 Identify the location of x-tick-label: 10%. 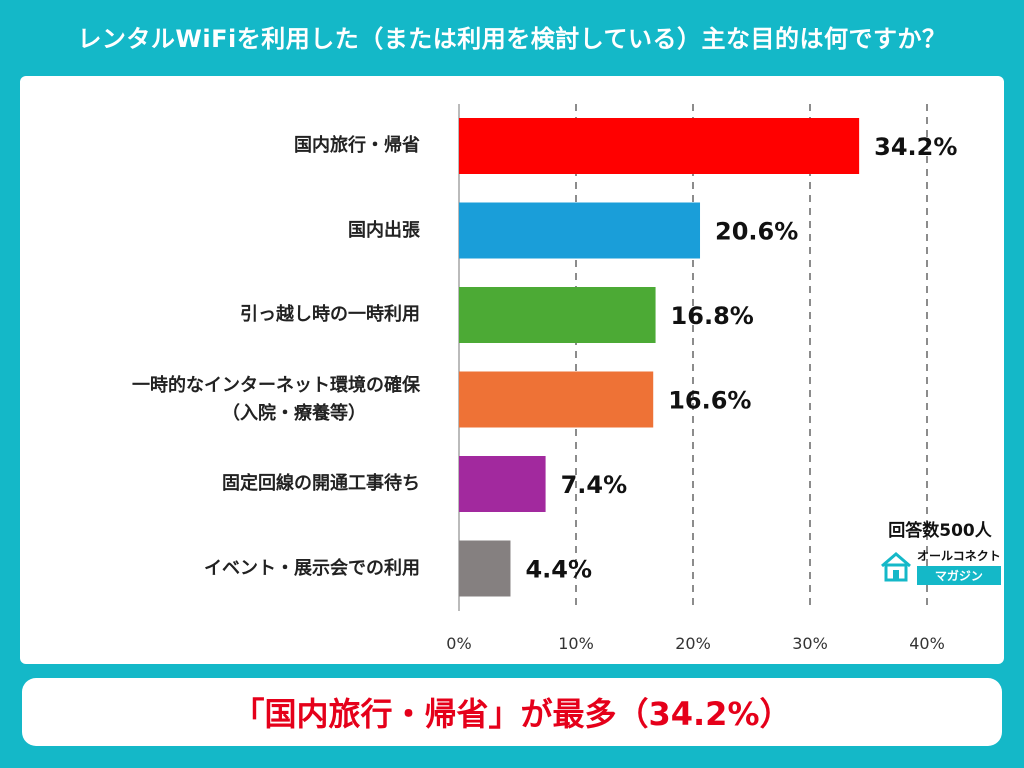
(576, 643).